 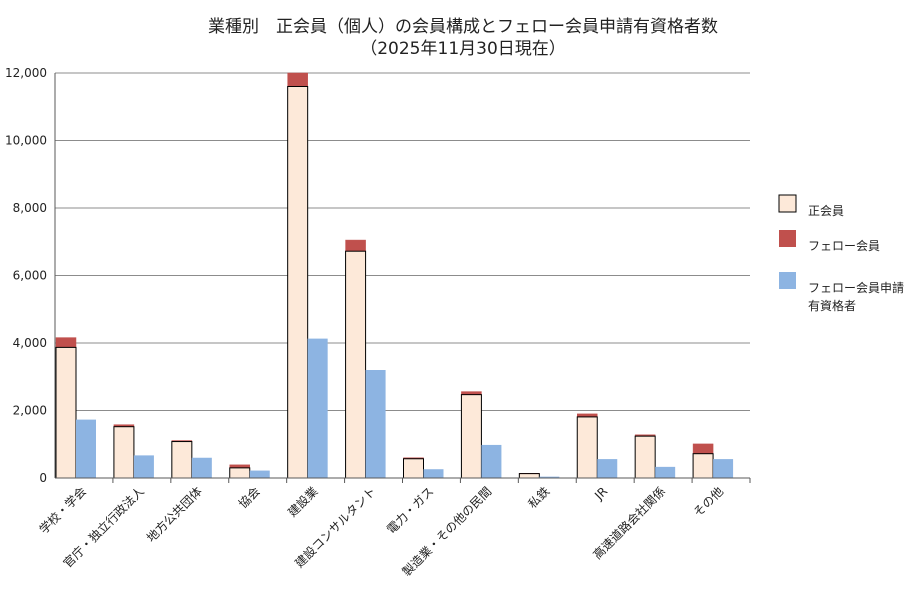 I want to click on x-tick-label: その他, so click(x=708, y=501).